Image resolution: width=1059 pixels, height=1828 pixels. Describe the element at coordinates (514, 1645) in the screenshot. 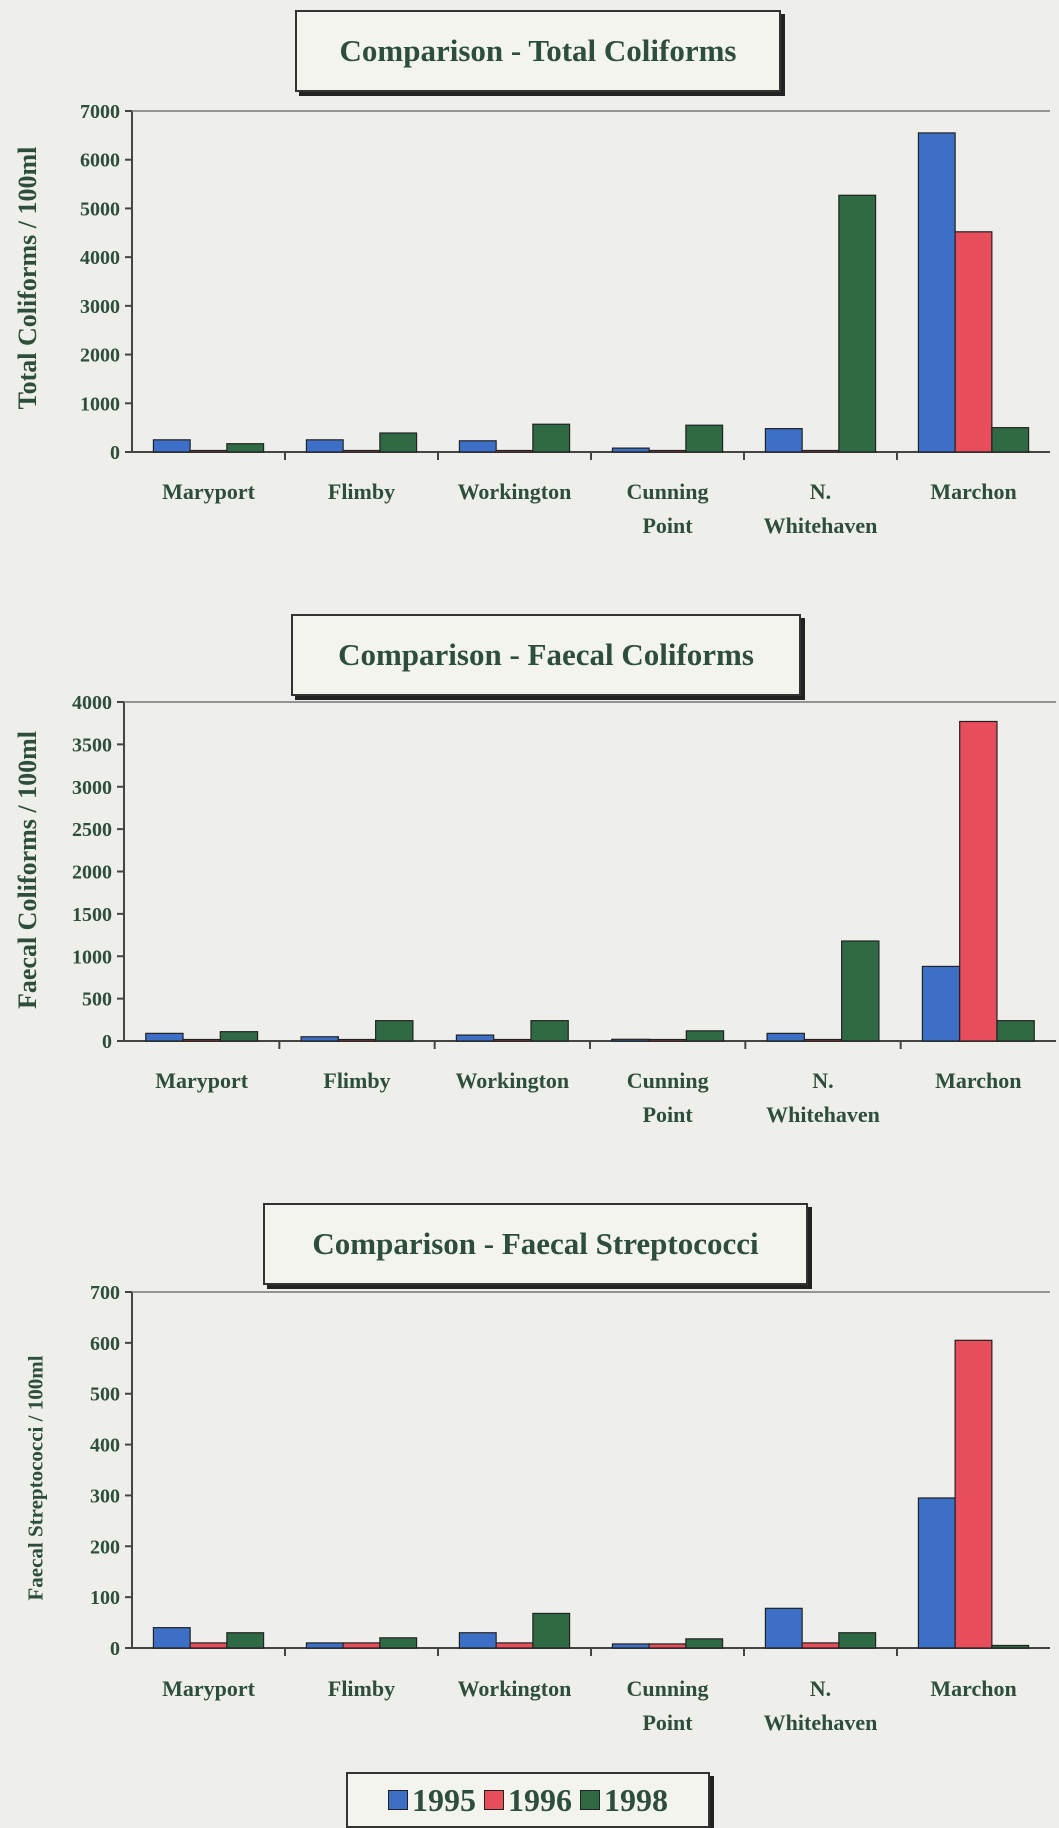

I see `bar-workington-1996` at that location.